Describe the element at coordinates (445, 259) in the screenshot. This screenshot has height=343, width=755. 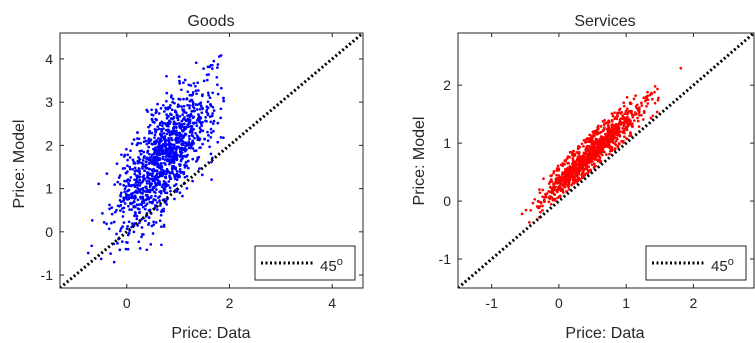
I see `services-y-tick-label: -1` at that location.